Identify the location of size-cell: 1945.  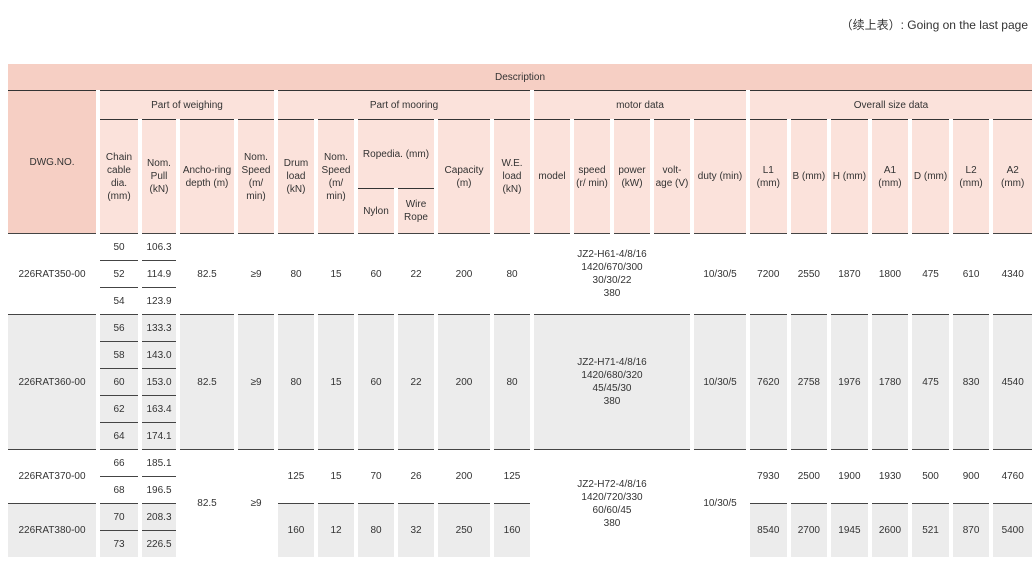
(848, 530).